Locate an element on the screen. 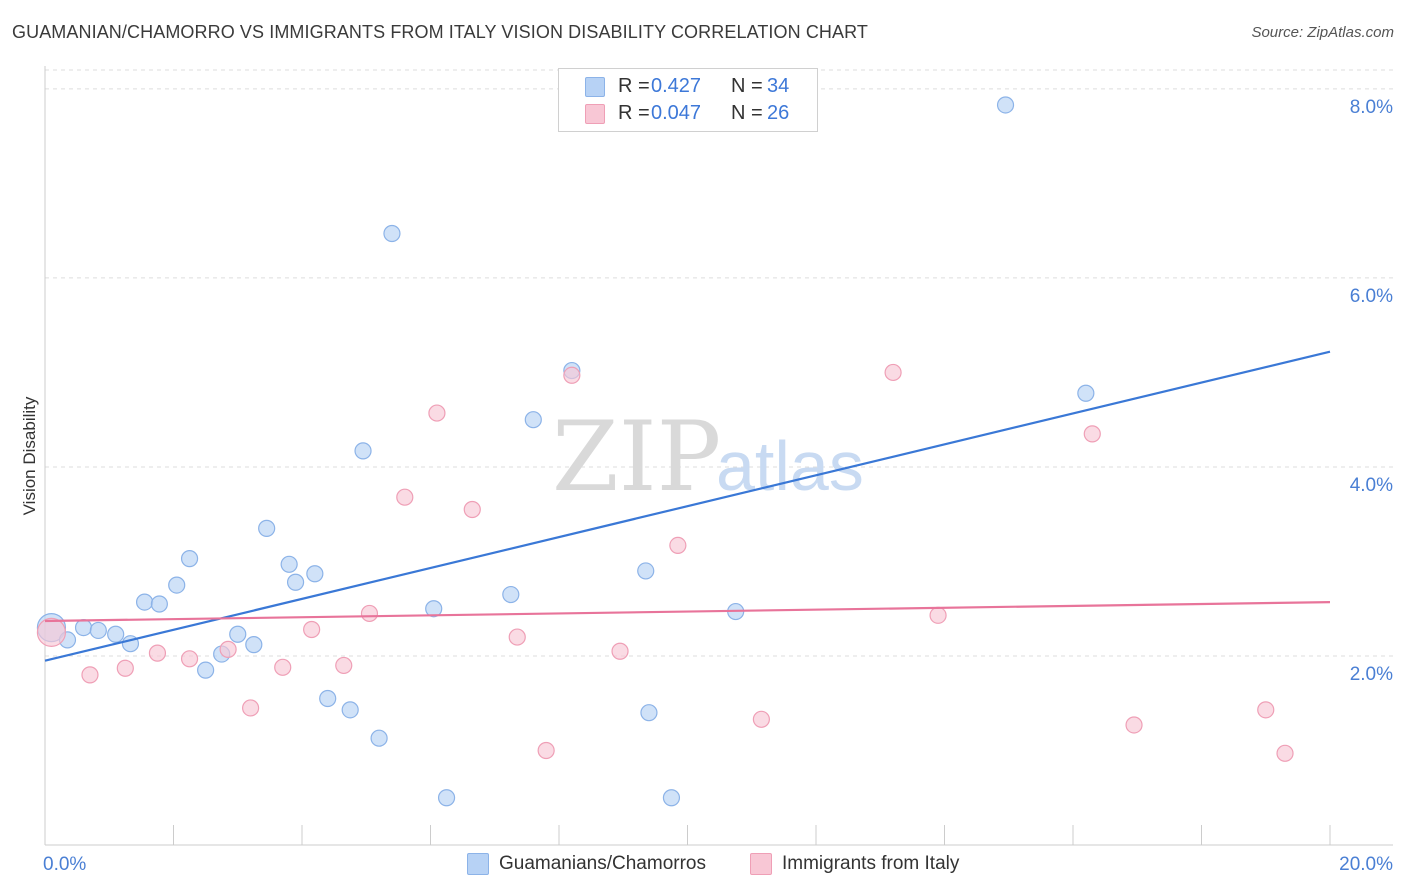 The image size is (1406, 892). legend-swatch-pink is located at coordinates (595, 114).